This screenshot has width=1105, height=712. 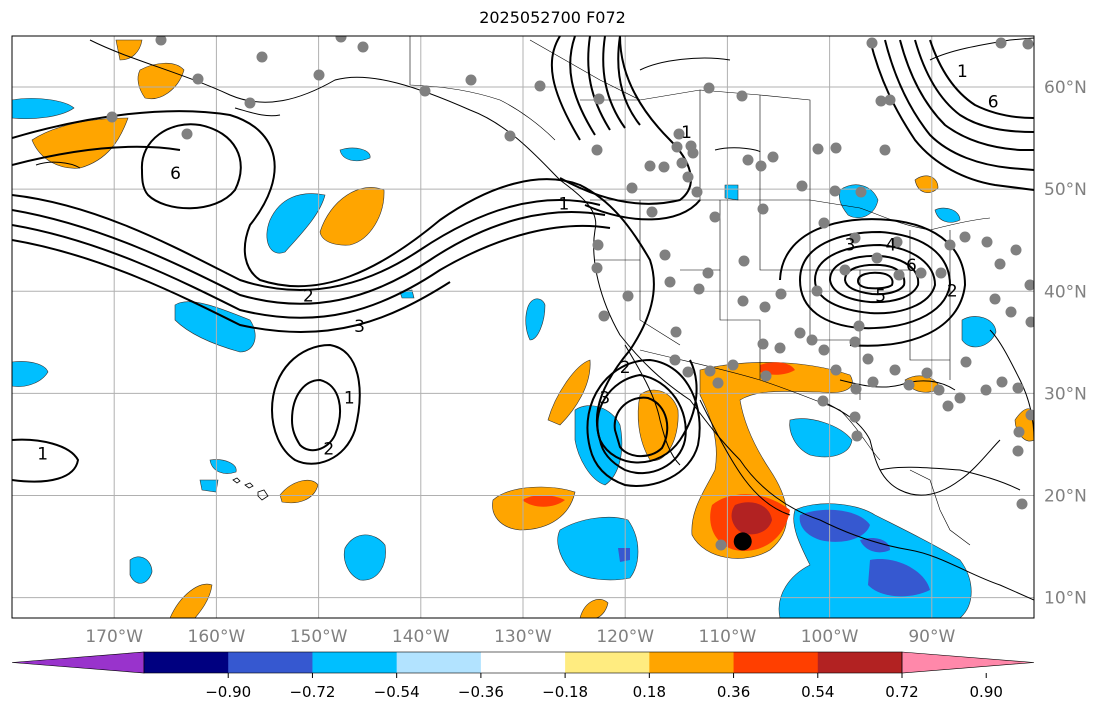 What do you see at coordinates (880, 296) in the screenshot?
I see `contour-label: 5` at bounding box center [880, 296].